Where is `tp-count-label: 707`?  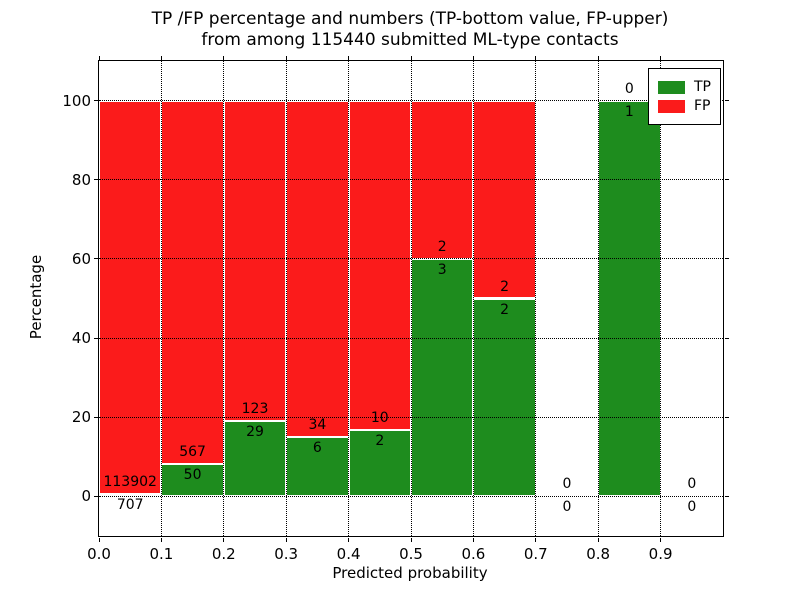
tp-count-label: 707 is located at coordinates (130, 504).